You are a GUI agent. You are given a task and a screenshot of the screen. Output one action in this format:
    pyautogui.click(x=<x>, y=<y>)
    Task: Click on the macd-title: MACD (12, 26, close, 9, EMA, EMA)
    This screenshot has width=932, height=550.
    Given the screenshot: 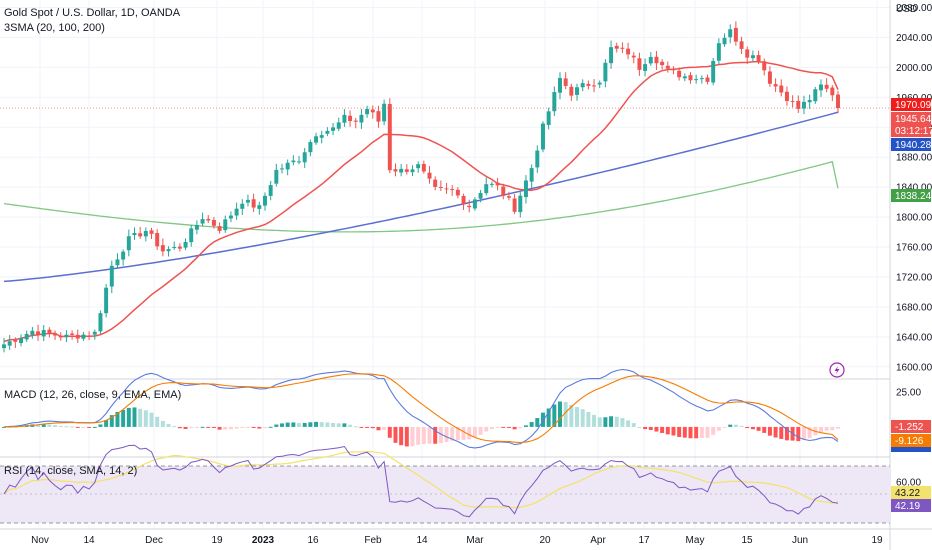 What is the action you would take?
    pyautogui.click(x=92, y=395)
    